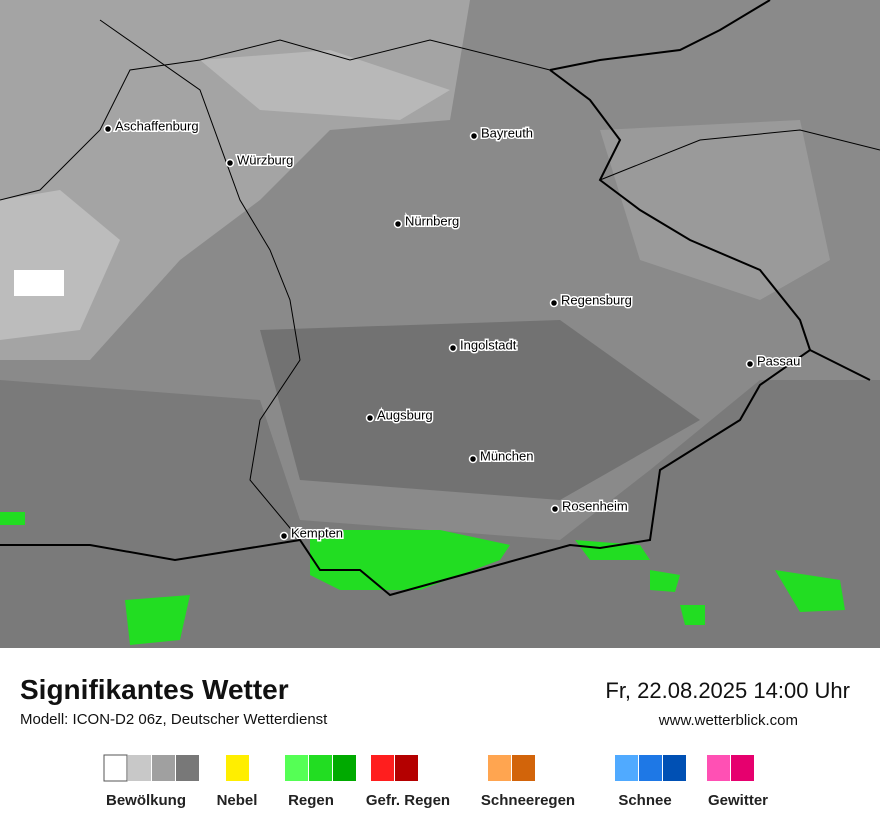 Image resolution: width=880 pixels, height=830 pixels. I want to click on legend-label: Nebel, so click(237, 800).